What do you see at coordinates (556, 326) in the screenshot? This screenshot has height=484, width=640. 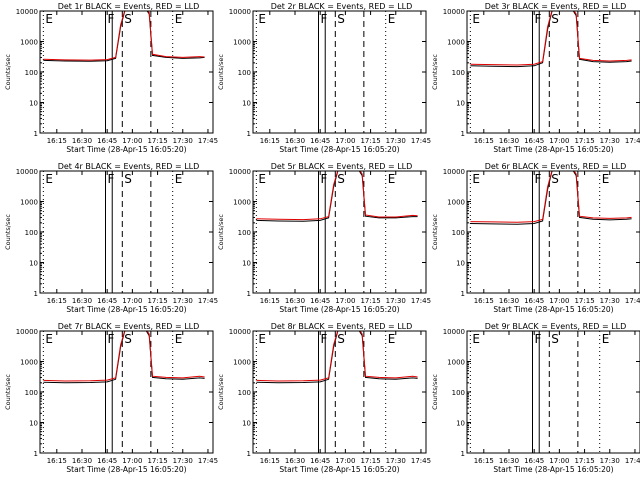 I see `panel-title: Det 9r BLACK = Events, RED = LLD` at bounding box center [556, 326].